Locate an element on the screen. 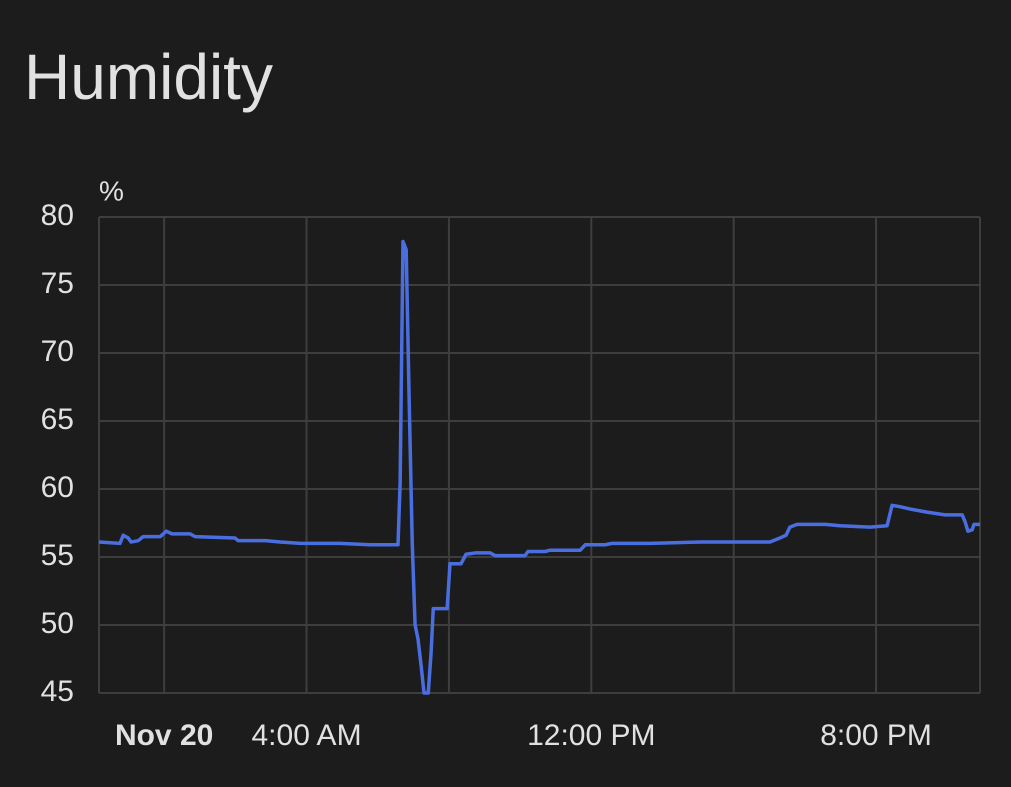 This screenshot has height=787, width=1011. y-tick-label: 50 is located at coordinates (57, 623).